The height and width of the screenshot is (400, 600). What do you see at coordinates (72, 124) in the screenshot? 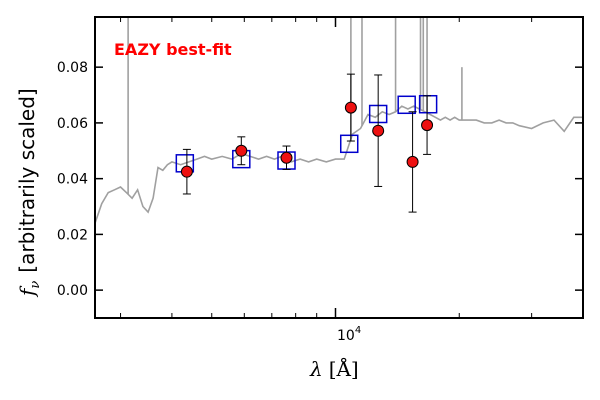
I see `y-tick-label: 0.06` at bounding box center [72, 124].